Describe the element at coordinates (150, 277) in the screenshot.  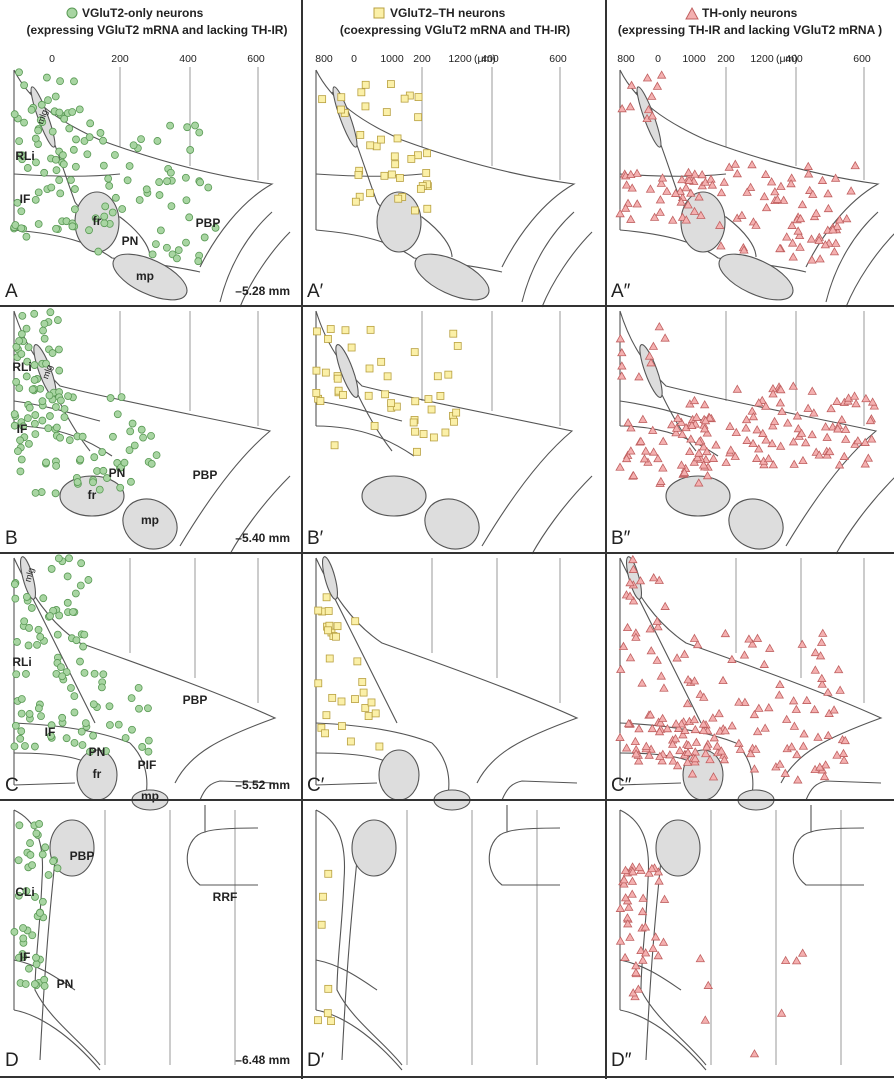
I see `structure` at that location.